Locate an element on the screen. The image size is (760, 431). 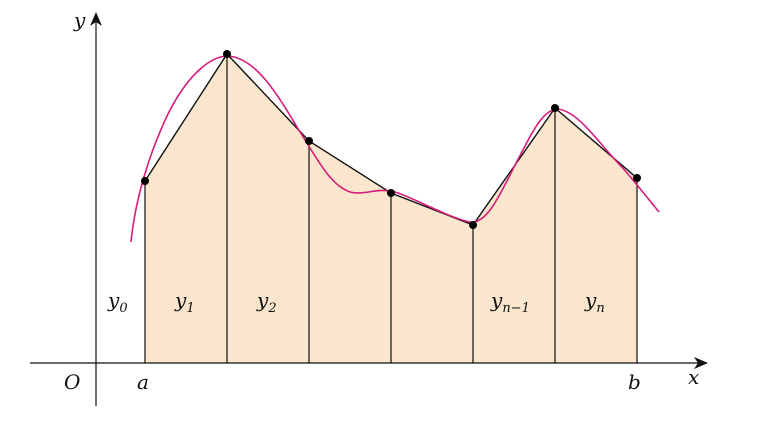
ordinate-label-y1: y1 is located at coordinates (184, 302).